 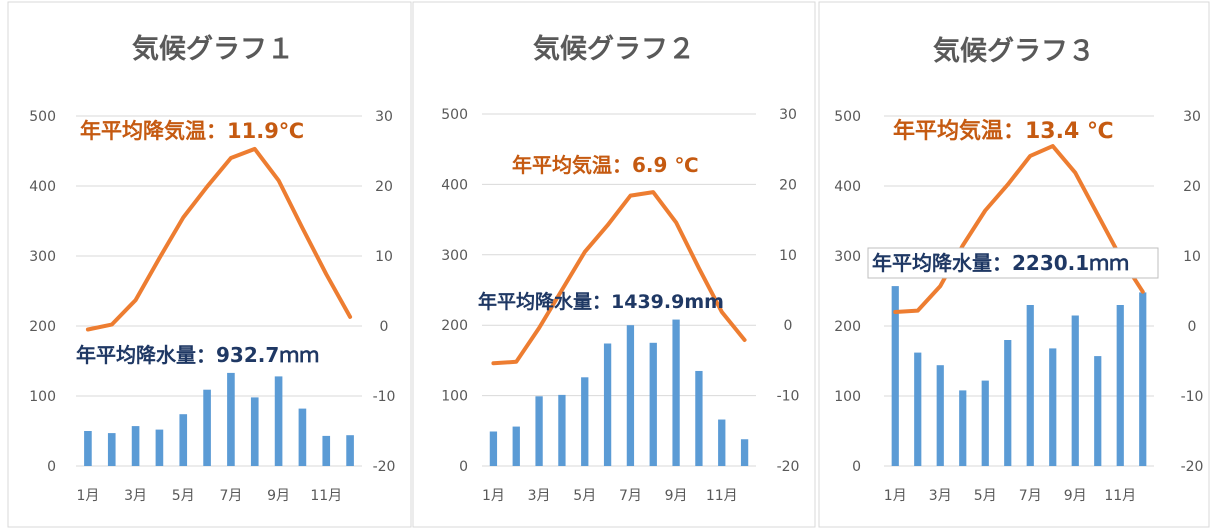 What do you see at coordinates (192, 131) in the screenshot?
I see `temperature-annotation: 年平均降気温：11.9℃` at bounding box center [192, 131].